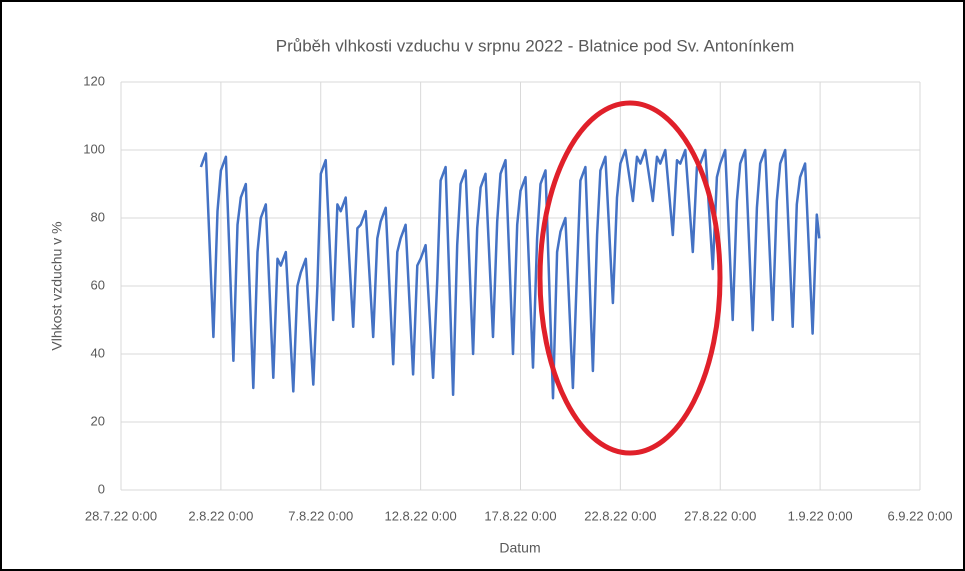 The width and height of the screenshot is (965, 571). What do you see at coordinates (519, 548) in the screenshot?
I see `x-axis-label: Datum` at bounding box center [519, 548].